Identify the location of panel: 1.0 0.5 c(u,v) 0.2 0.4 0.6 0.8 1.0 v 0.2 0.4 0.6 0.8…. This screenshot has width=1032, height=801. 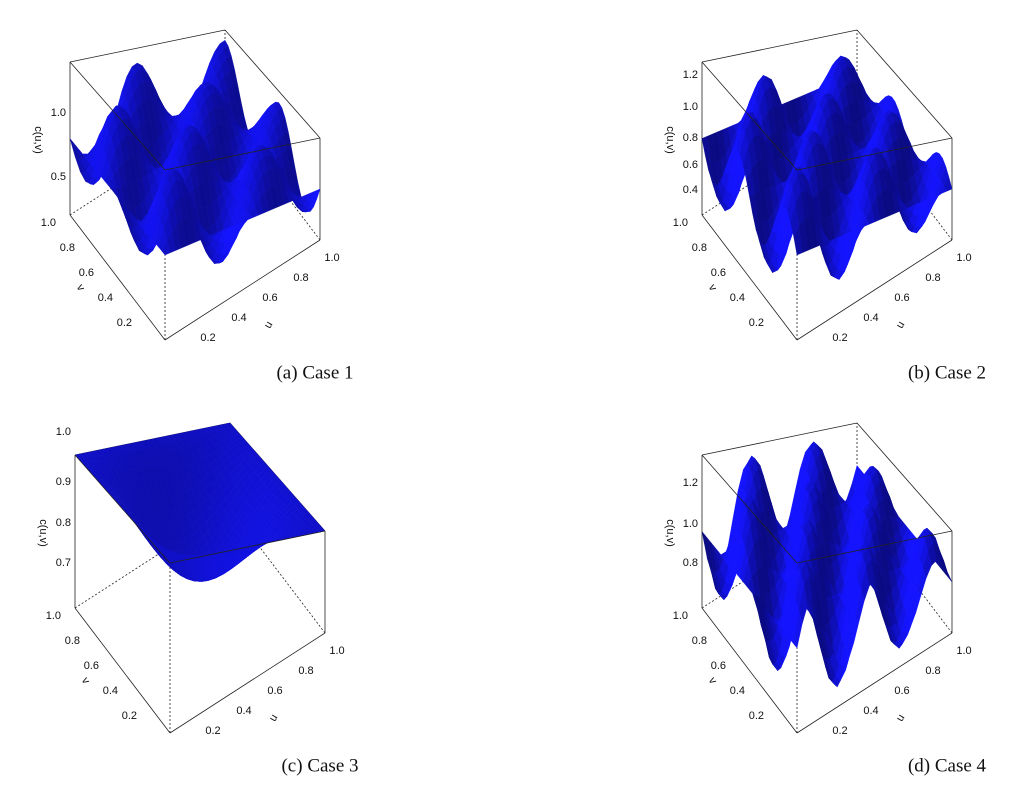
(193, 206).